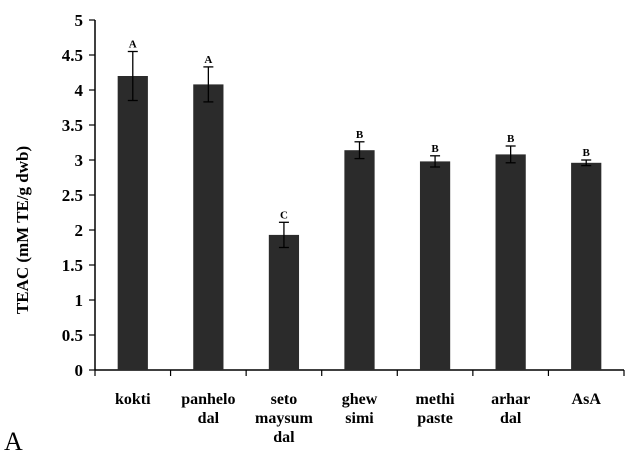  I want to click on category-label-line: AsA, so click(587, 399).